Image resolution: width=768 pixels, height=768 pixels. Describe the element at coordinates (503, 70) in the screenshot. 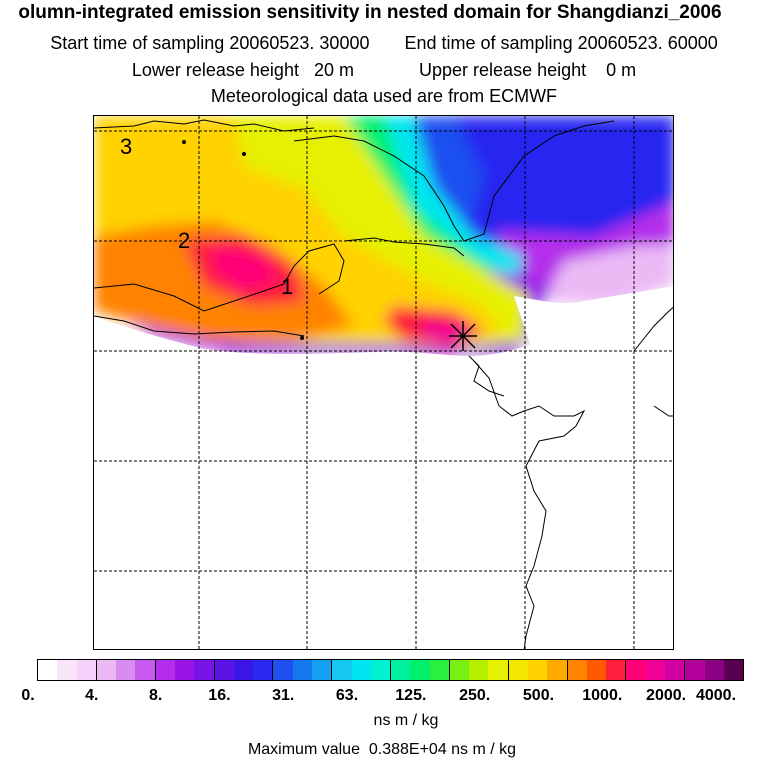

I see `upper-label: Upper release height` at that location.